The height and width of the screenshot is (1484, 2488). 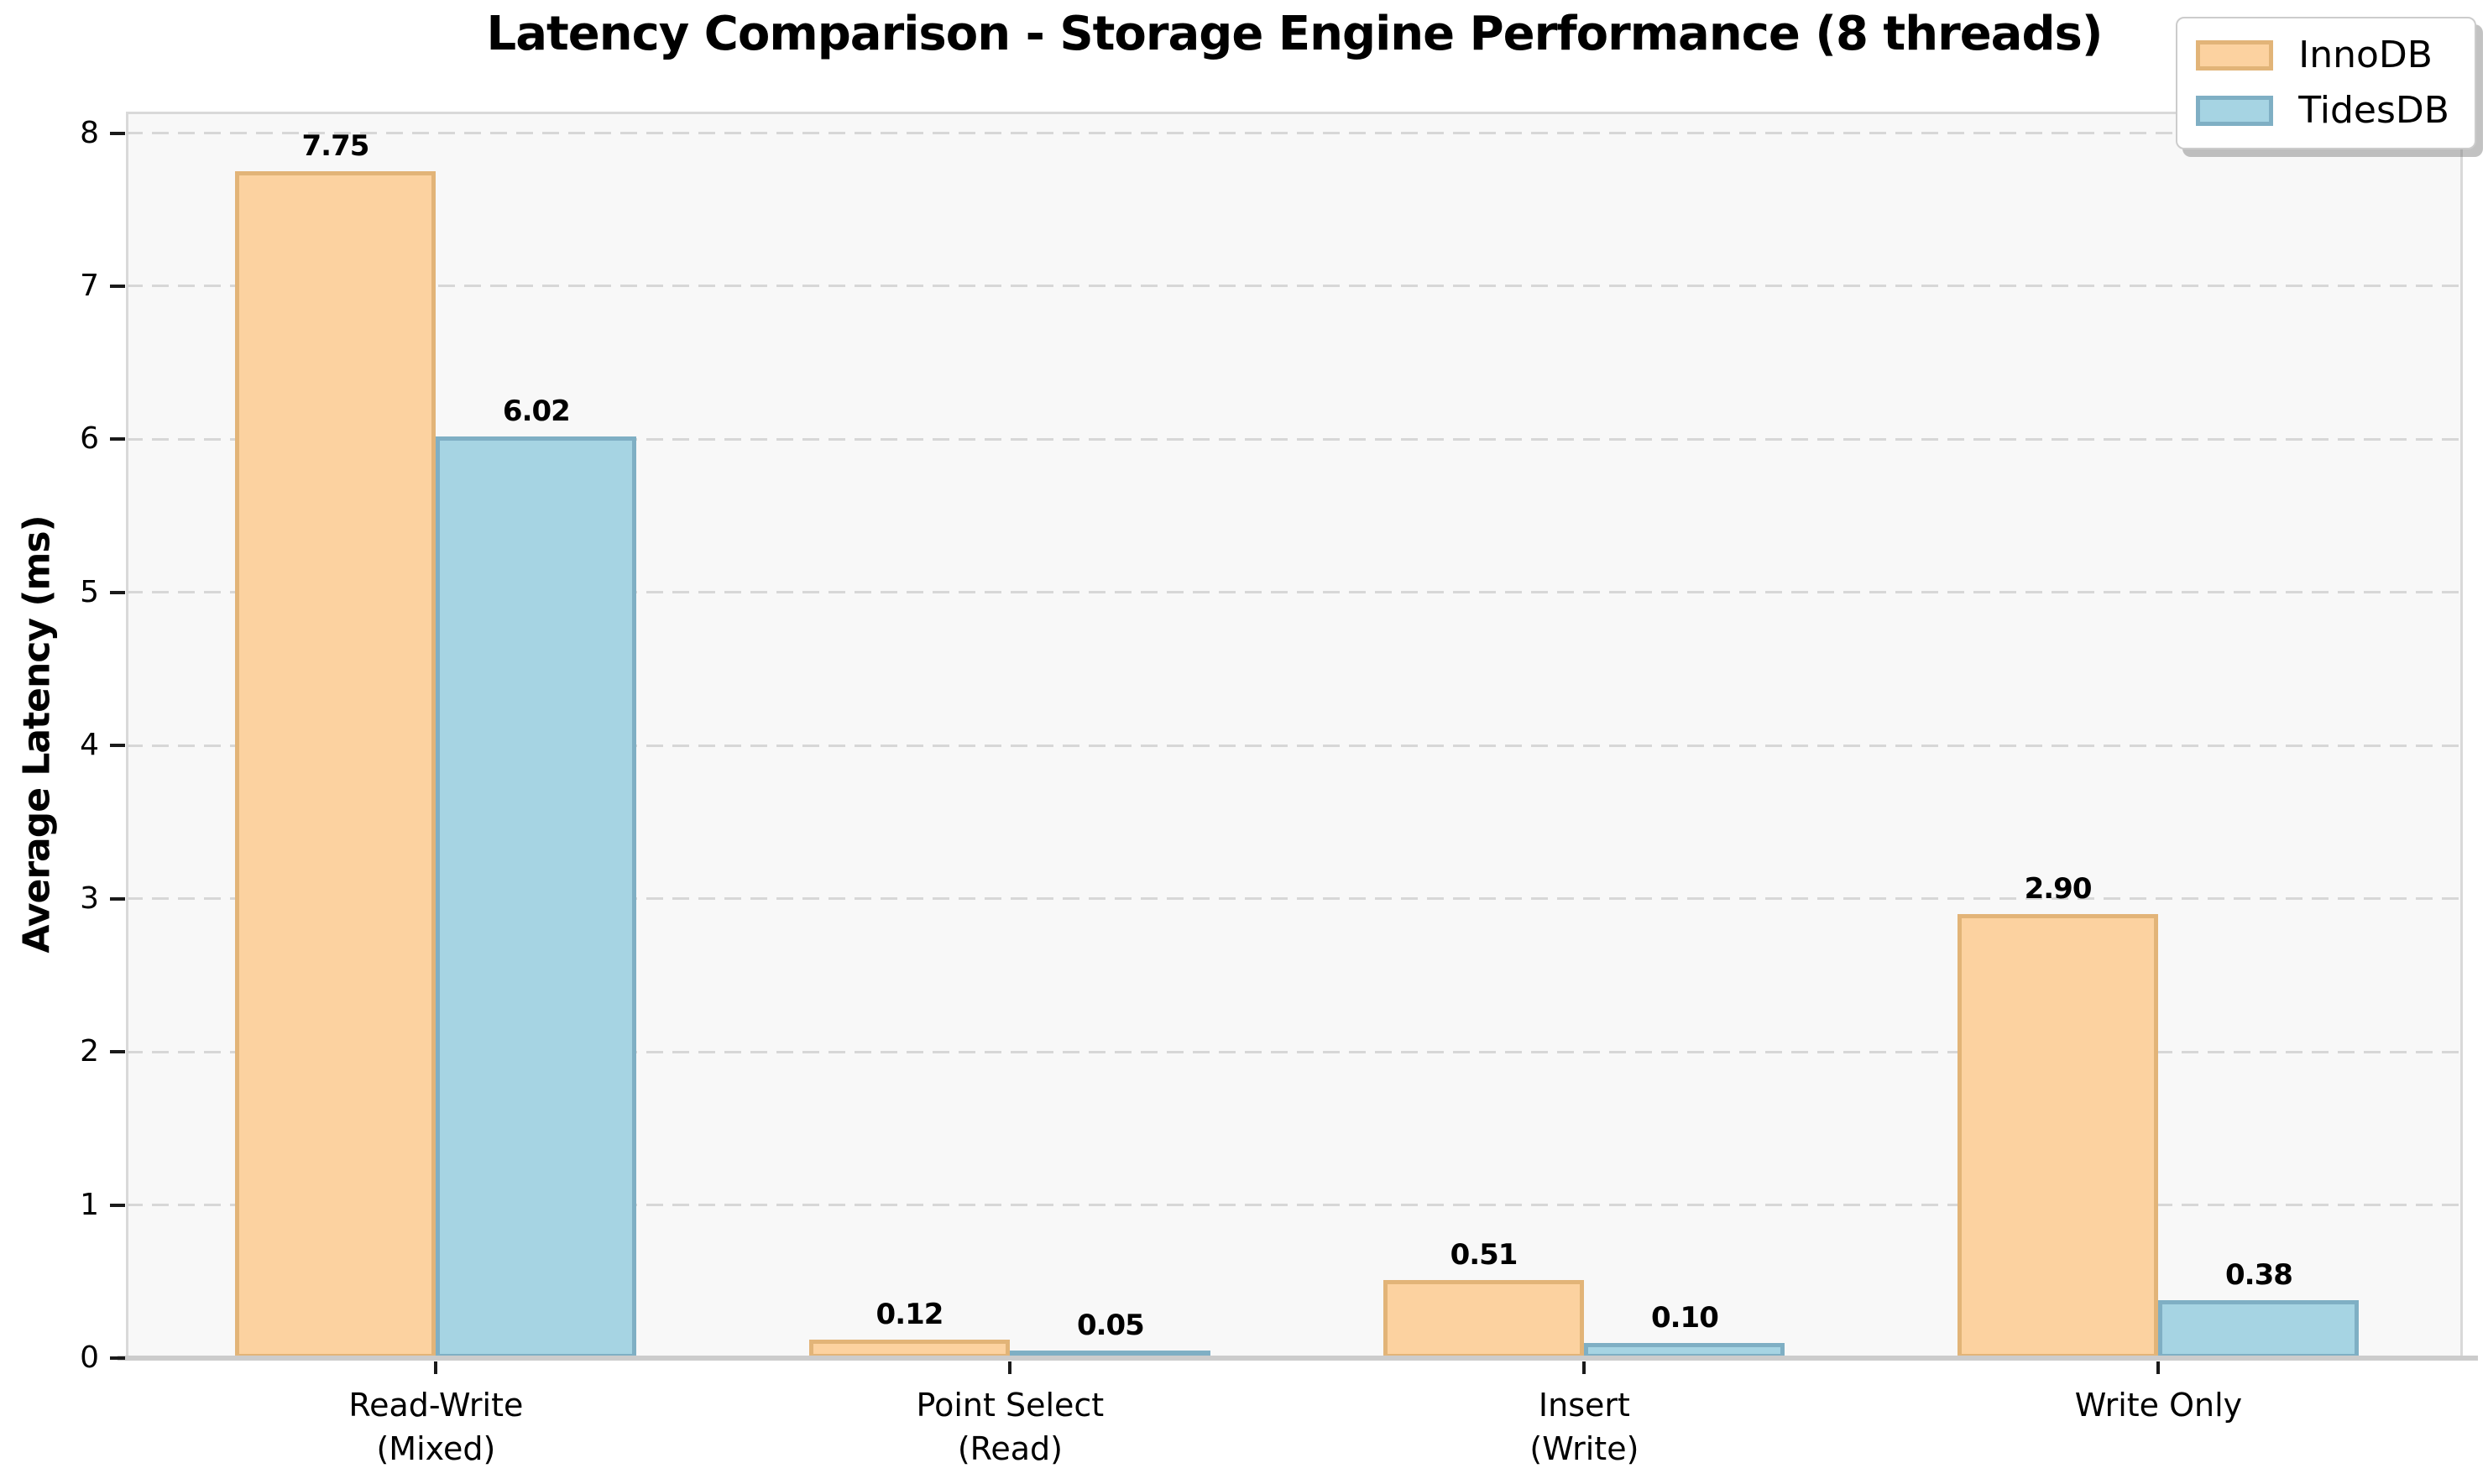 What do you see at coordinates (2158, 1405) in the screenshot?
I see `xtick-label-write-only: Write Only` at bounding box center [2158, 1405].